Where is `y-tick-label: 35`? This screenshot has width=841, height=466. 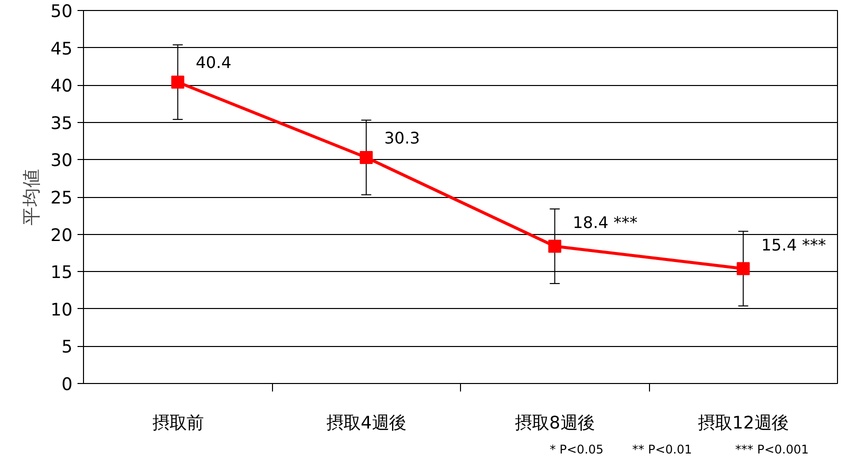
y-tick-label: 35 is located at coordinates (61, 124).